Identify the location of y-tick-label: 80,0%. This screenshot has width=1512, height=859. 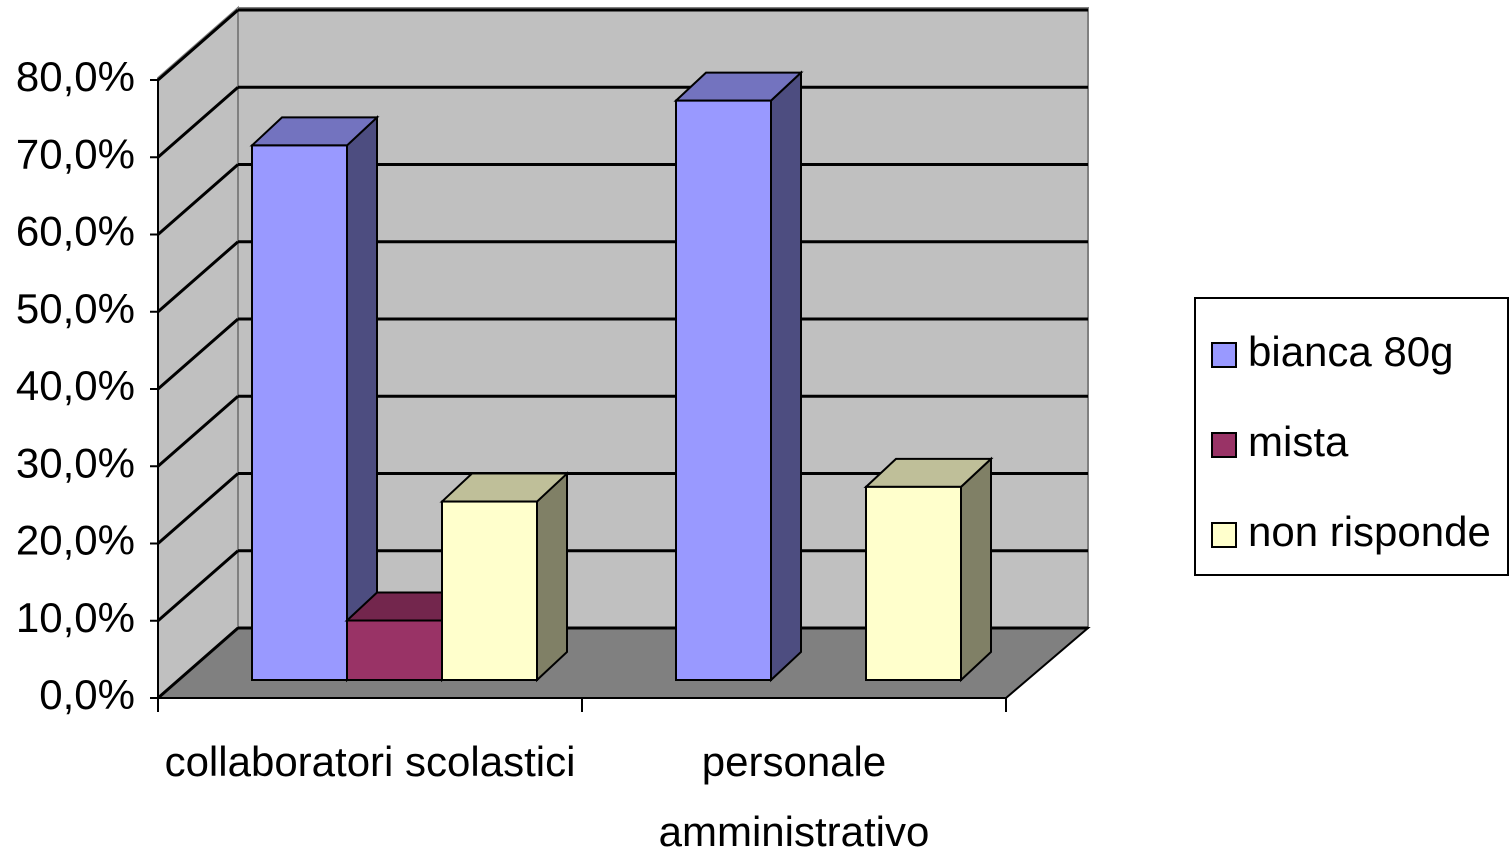
(75, 76).